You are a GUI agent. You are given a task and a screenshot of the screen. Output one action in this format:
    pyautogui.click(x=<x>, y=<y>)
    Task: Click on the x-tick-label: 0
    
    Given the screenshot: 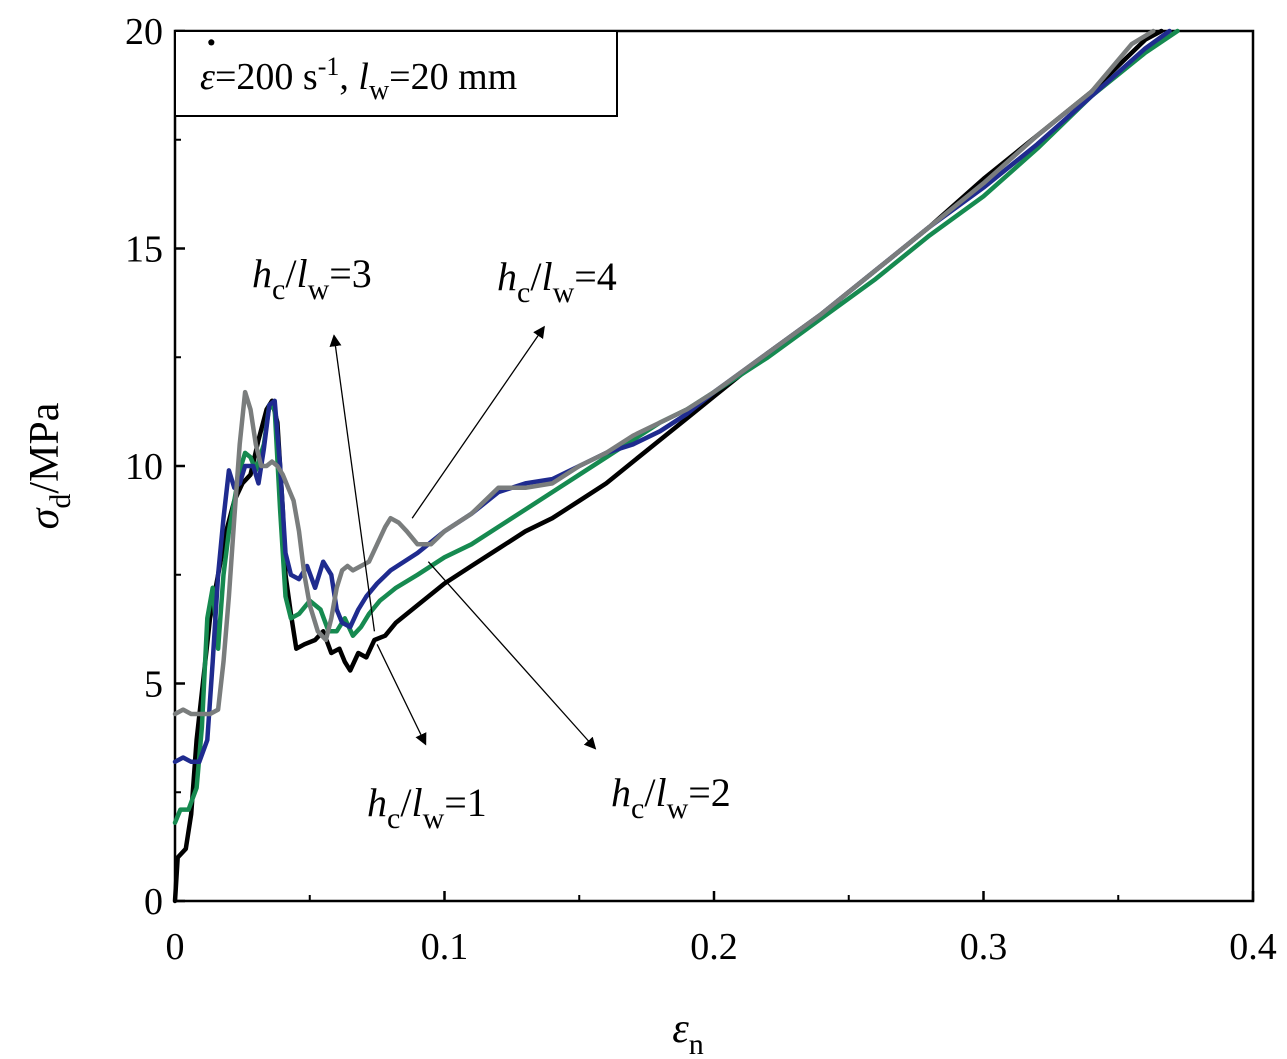 What is the action you would take?
    pyautogui.click(x=175, y=947)
    